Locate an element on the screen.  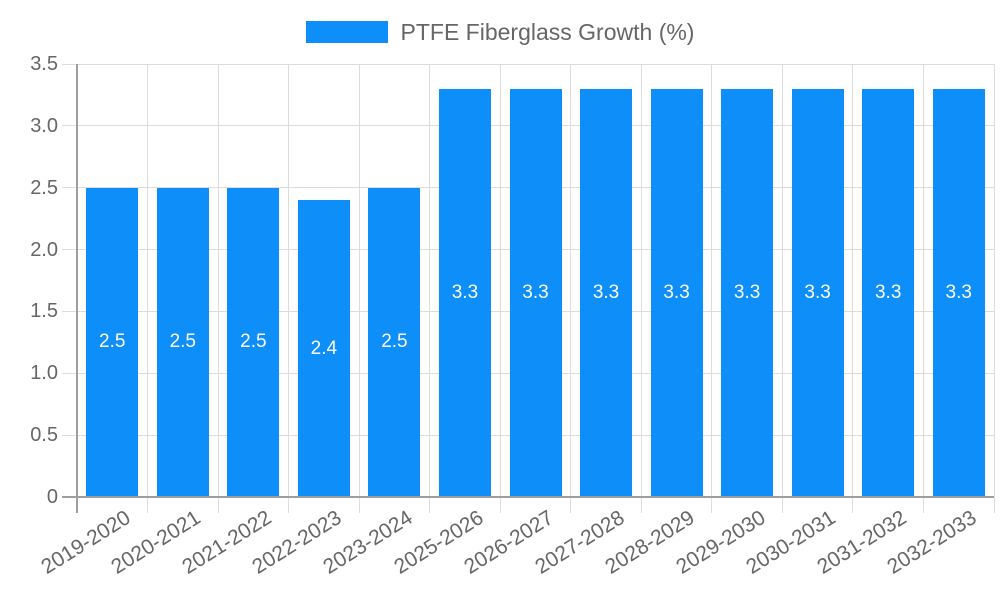
bar-value-label: 2.4 is located at coordinates (324, 348).